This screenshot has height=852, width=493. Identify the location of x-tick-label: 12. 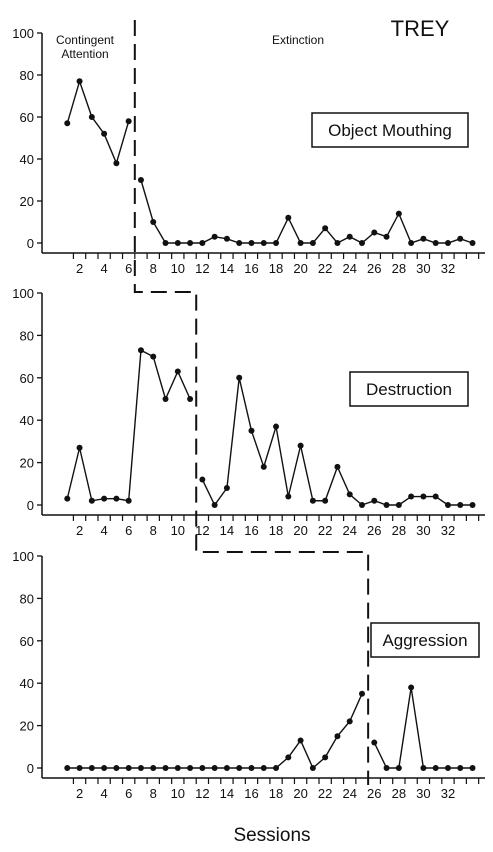
(202, 530).